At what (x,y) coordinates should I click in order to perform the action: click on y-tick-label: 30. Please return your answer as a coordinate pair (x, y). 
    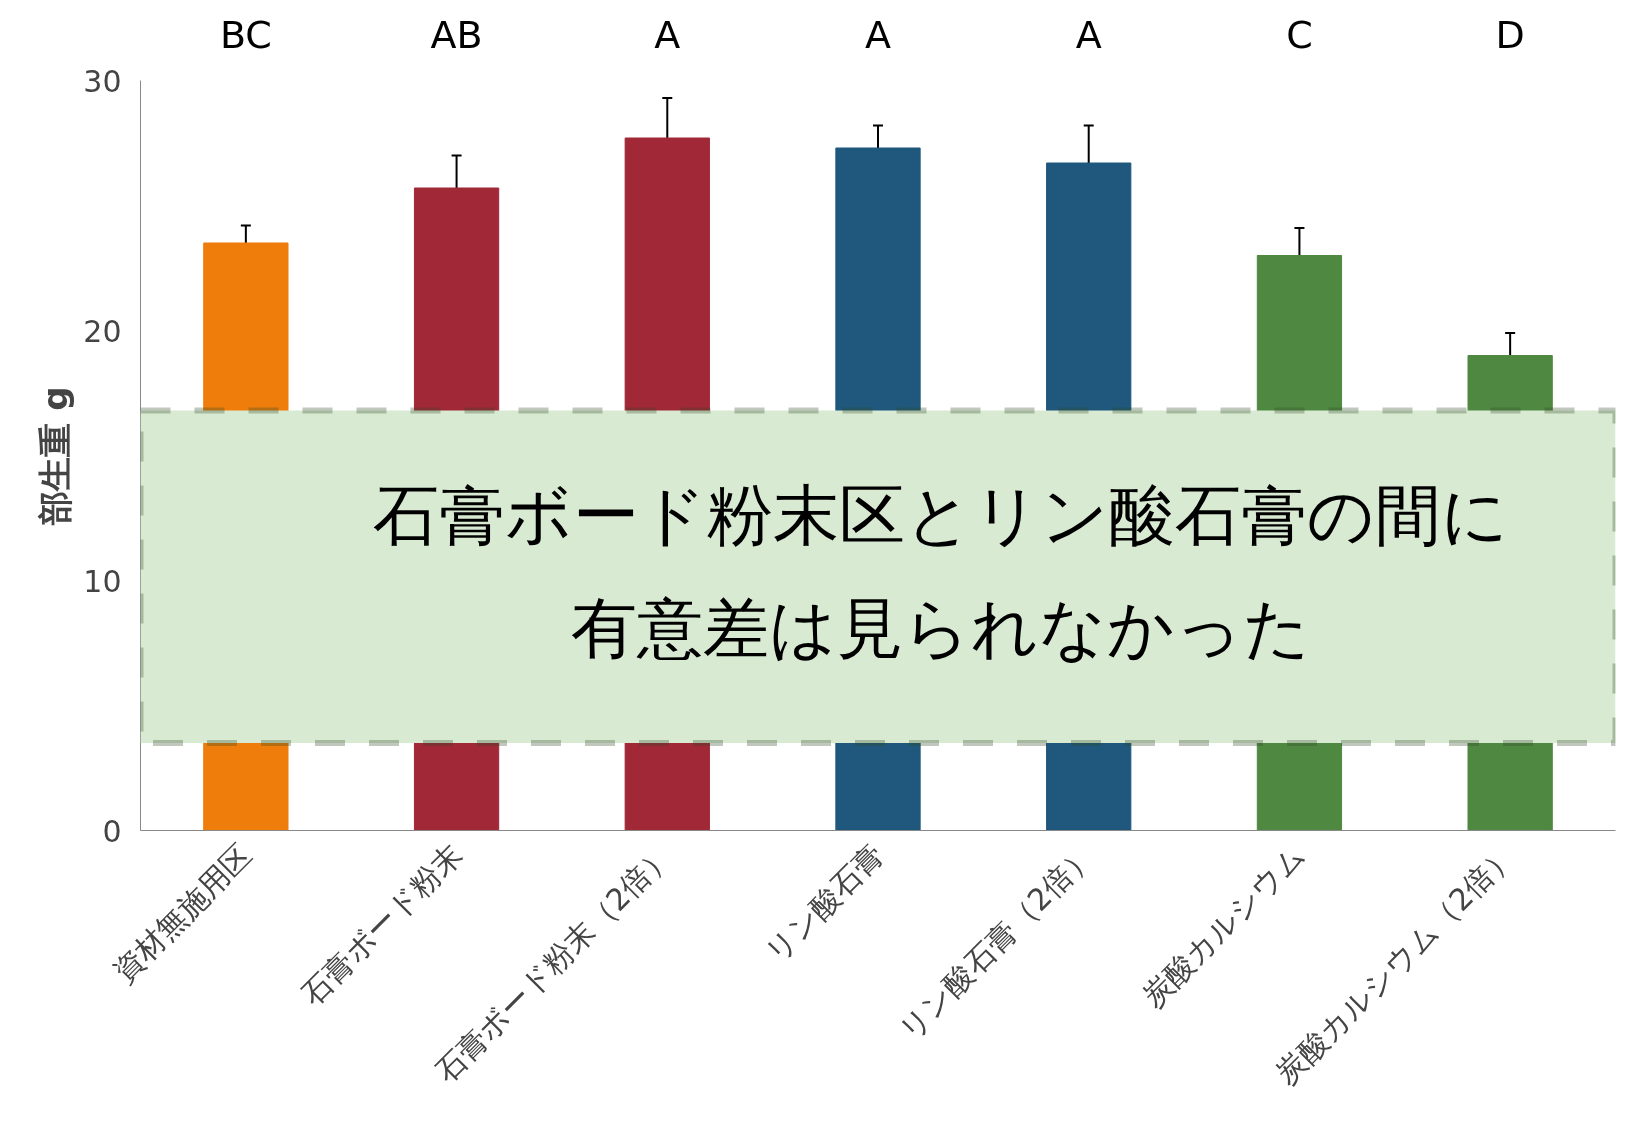
    Looking at the image, I should click on (102, 81).